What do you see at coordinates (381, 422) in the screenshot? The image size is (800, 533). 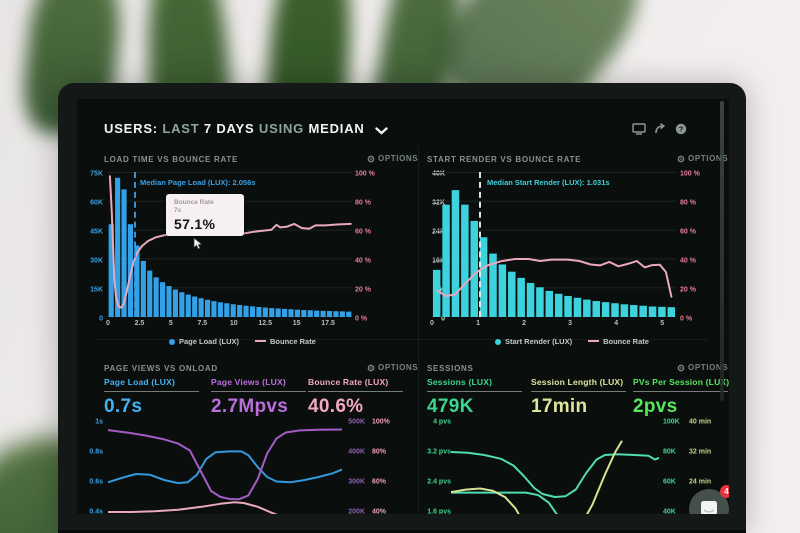 I see `axis-tick-label: 100%` at bounding box center [381, 422].